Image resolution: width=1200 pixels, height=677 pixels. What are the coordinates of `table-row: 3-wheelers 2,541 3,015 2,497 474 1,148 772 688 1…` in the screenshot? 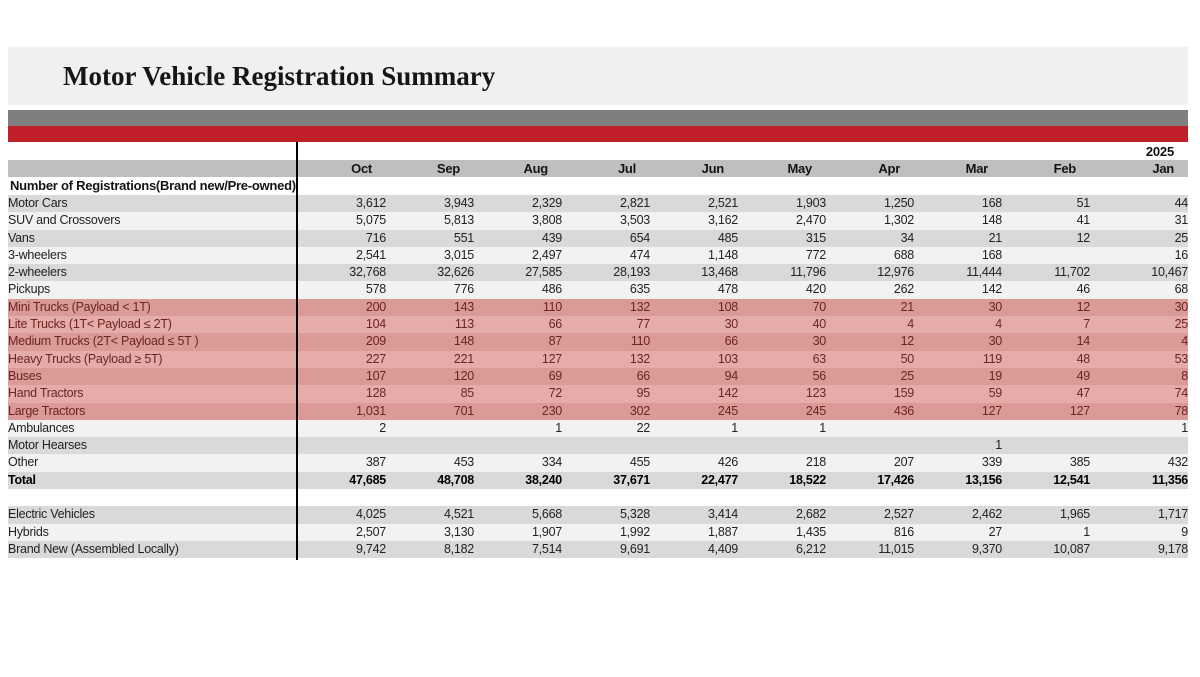 It's located at (598, 255).